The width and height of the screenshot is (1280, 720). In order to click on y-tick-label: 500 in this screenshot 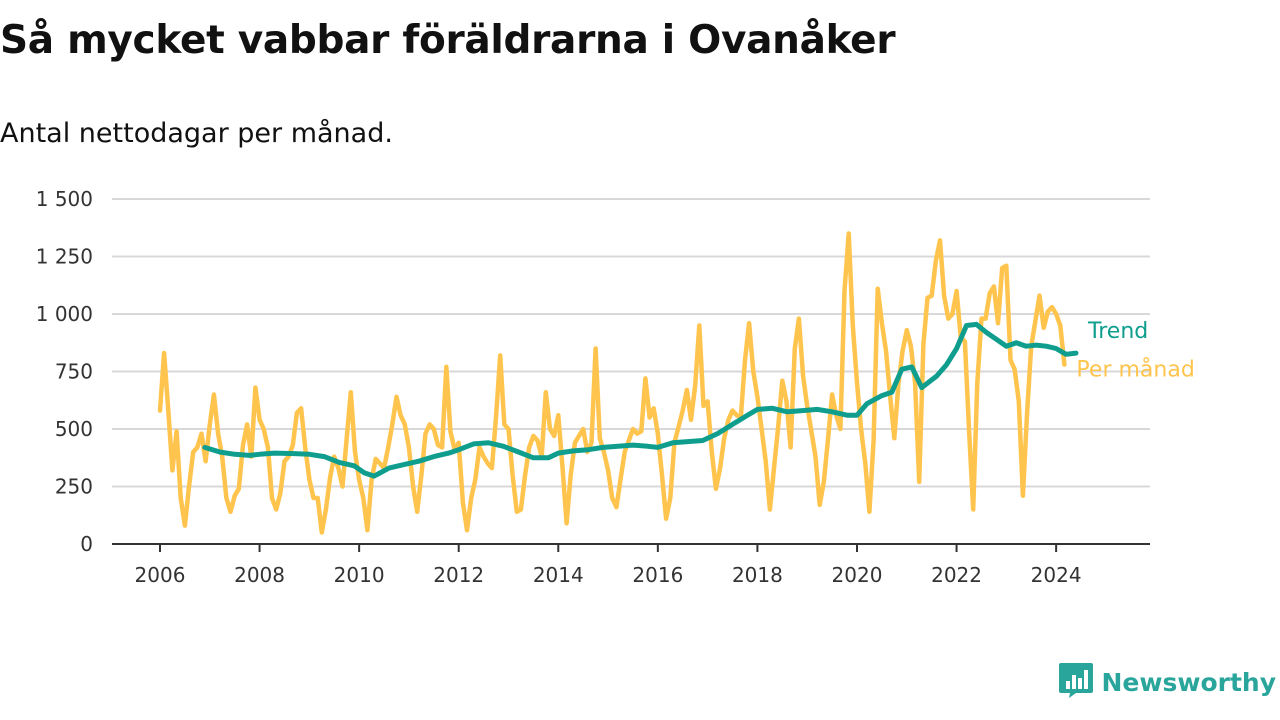, I will do `click(74, 429)`.